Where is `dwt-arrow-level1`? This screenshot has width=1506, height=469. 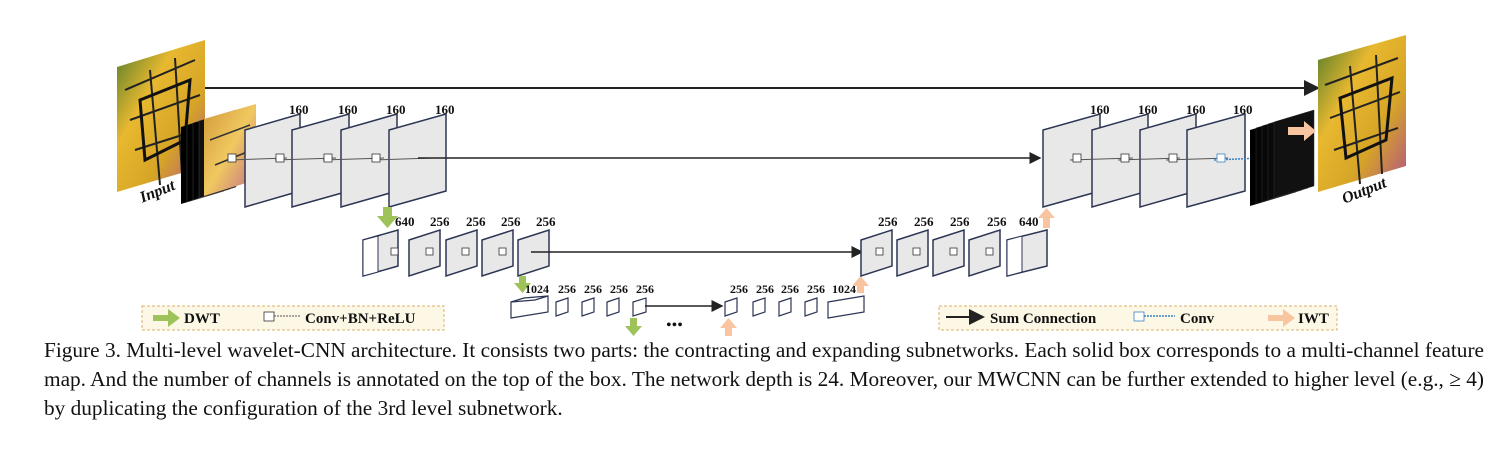 dwt-arrow-level1 is located at coordinates (387, 217).